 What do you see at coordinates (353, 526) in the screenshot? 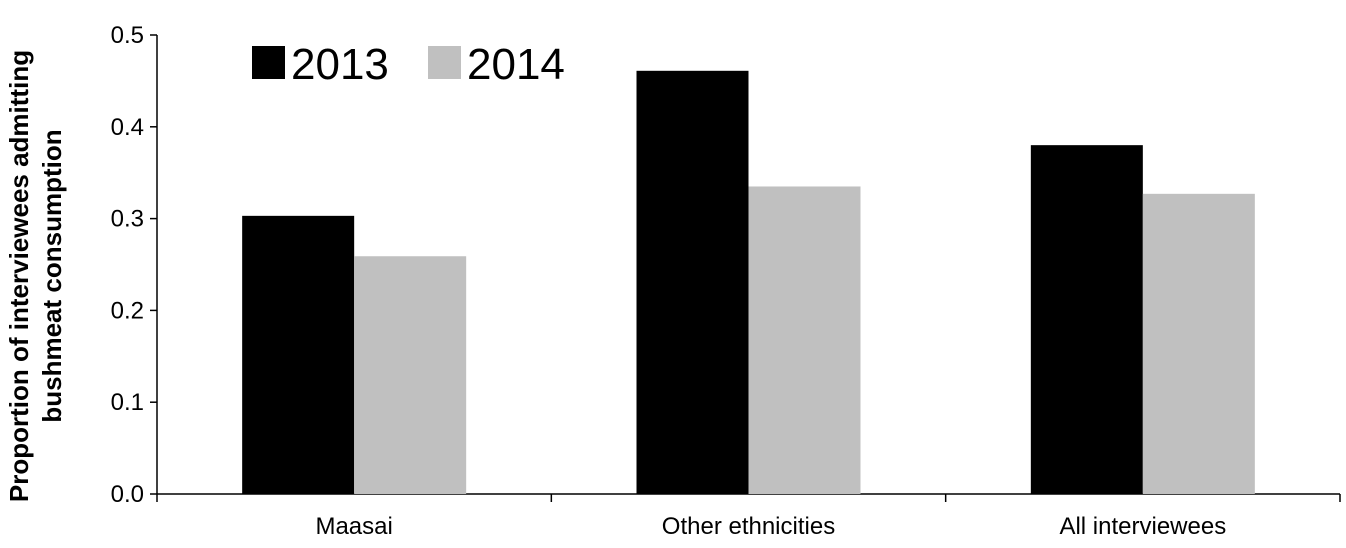
I see `x-category-label: Maasai` at bounding box center [353, 526].